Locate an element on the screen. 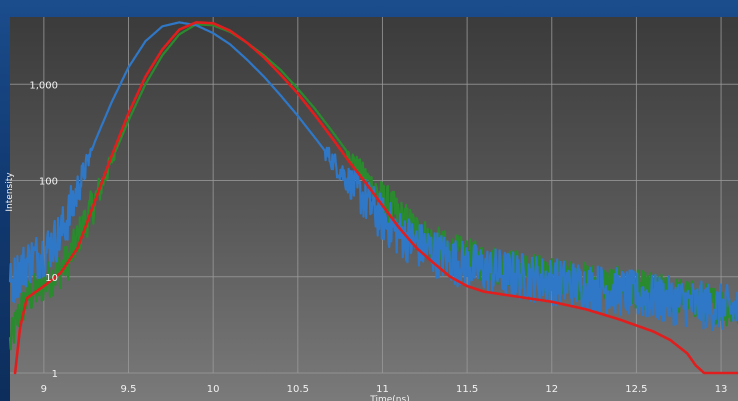 Image resolution: width=738 pixels, height=401 pixels. x-tick-label: 13 is located at coordinates (721, 389).